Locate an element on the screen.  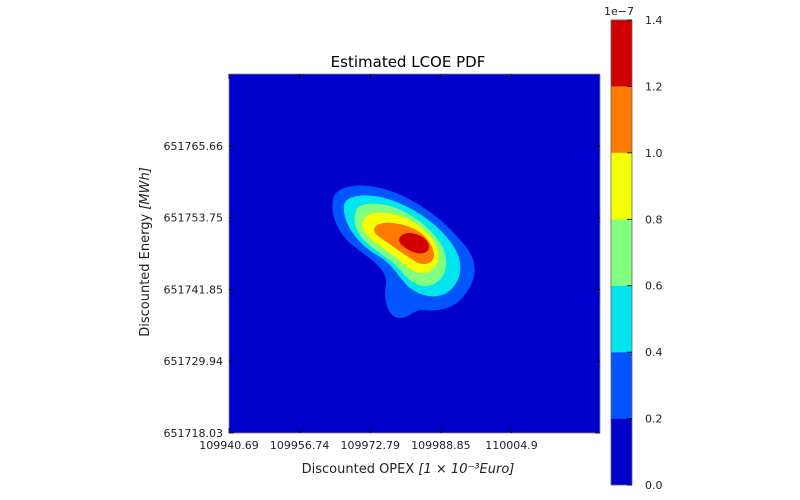
y-axis-label: Discounted Energy [MWh] is located at coordinates (145, 252).